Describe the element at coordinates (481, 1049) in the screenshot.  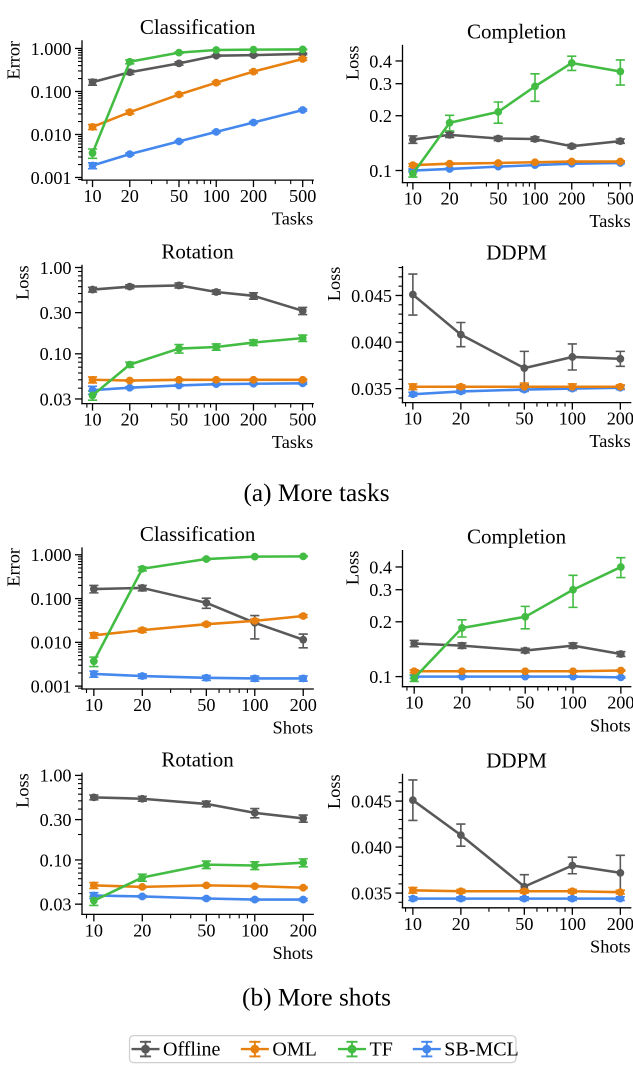
I see `svg-text: SB-MCL` at that location.